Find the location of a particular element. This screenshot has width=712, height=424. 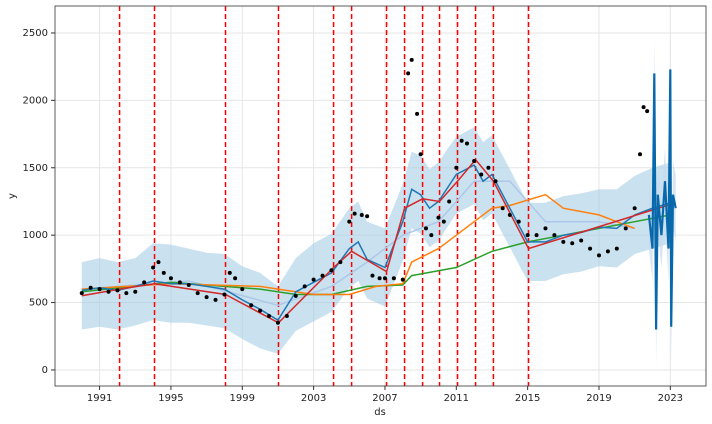

y-tick-label: 500 is located at coordinates (38, 303).